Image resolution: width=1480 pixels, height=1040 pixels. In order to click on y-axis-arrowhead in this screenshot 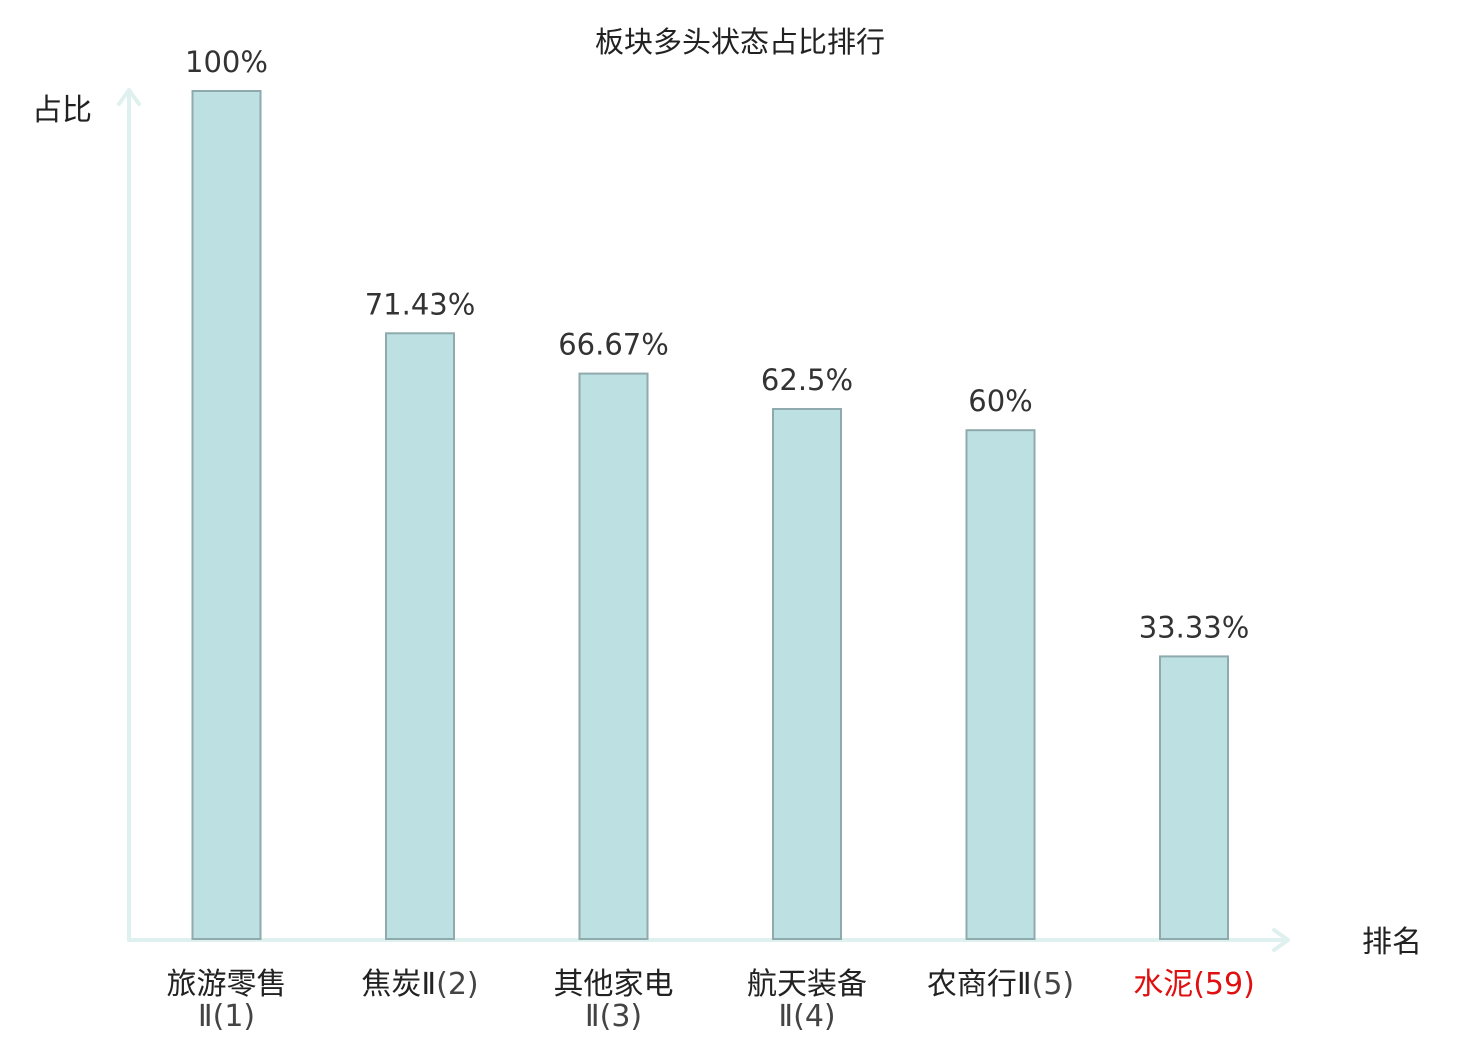, I will do `click(129, 97)`.